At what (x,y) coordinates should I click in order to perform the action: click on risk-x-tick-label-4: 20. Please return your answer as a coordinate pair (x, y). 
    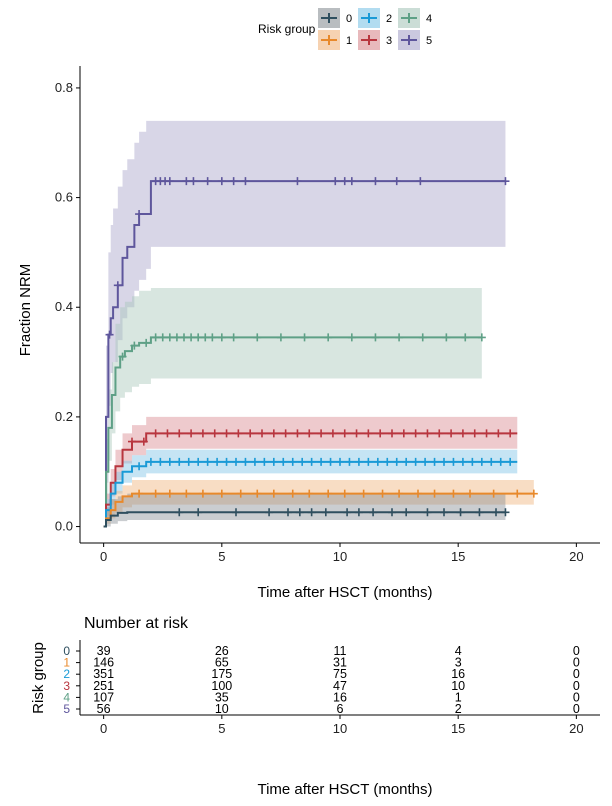
    Looking at the image, I should click on (576, 728).